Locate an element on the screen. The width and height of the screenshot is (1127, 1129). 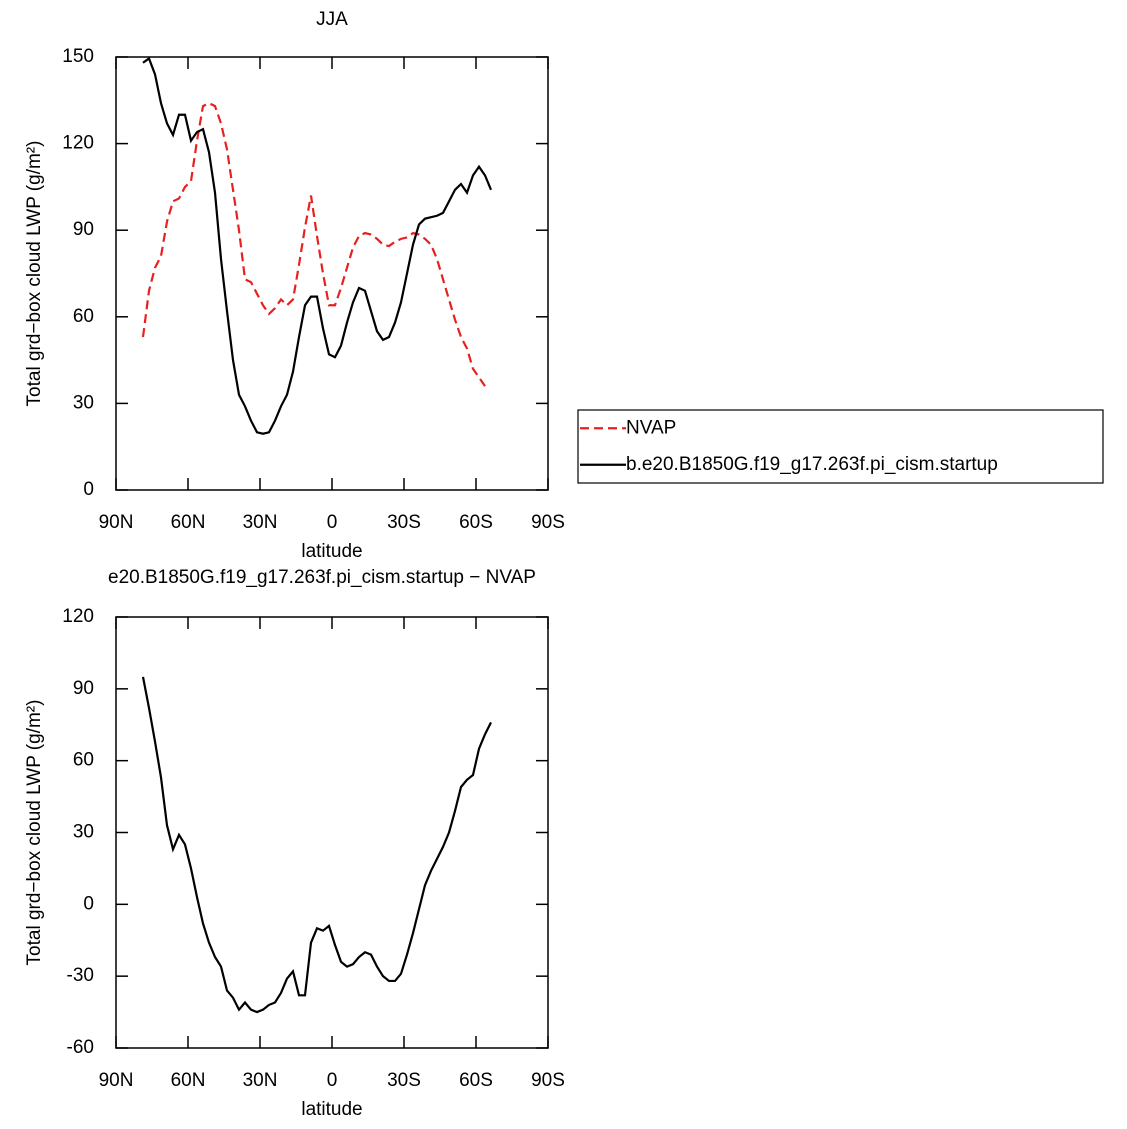
legend-box is located at coordinates (840, 446).